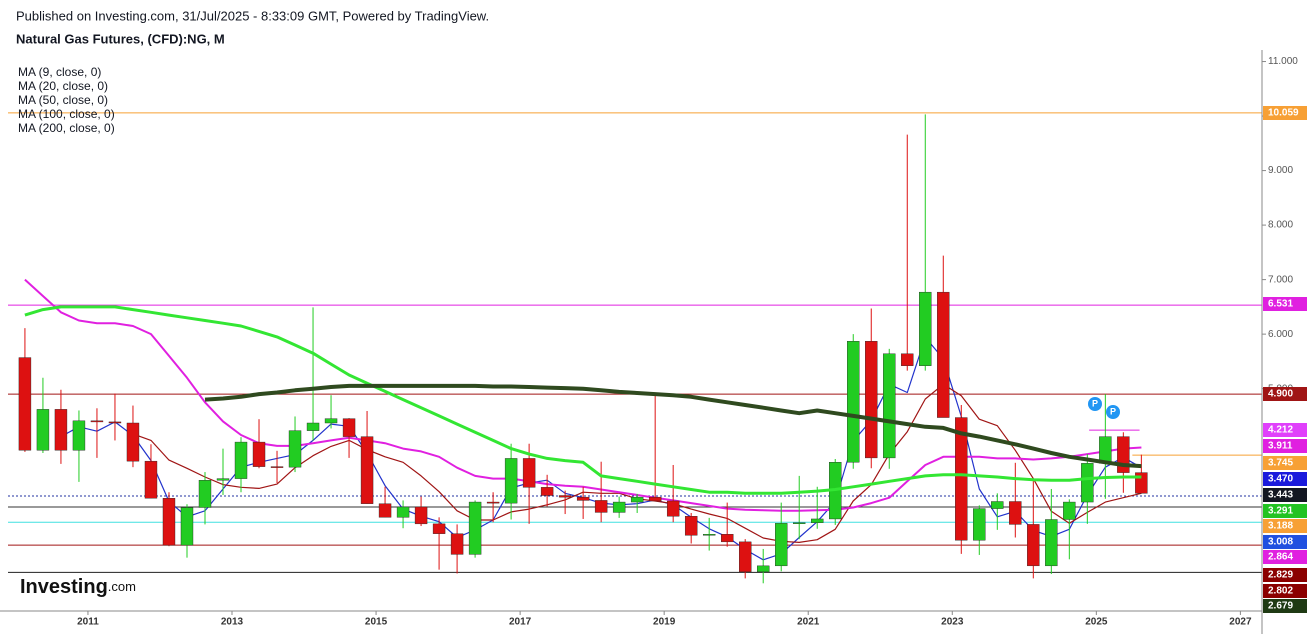 The width and height of the screenshot is (1316, 634). Describe the element at coordinates (952, 622) in the screenshot. I see `x-tick-label: 2023` at that location.